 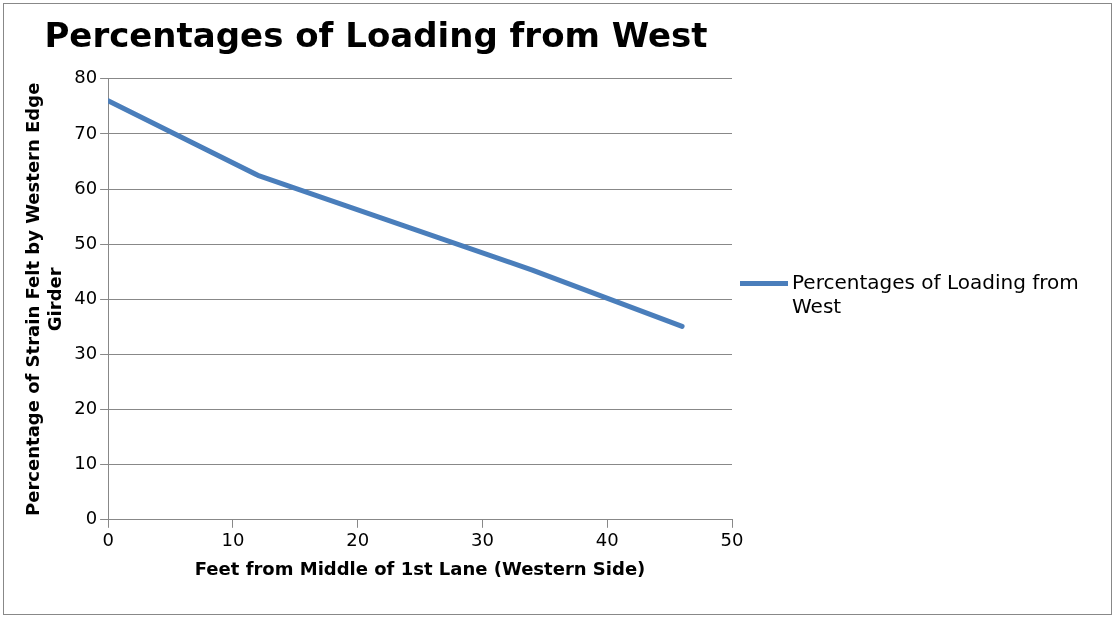 I want to click on y-tick-label: 10, so click(x=86, y=463).